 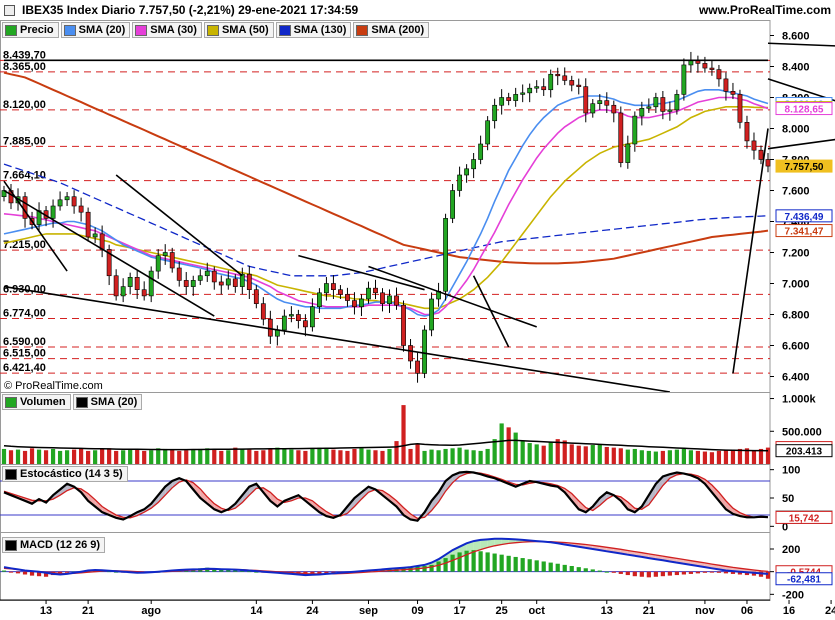 I want to click on macd-fill-segment, so click(x=477, y=545).